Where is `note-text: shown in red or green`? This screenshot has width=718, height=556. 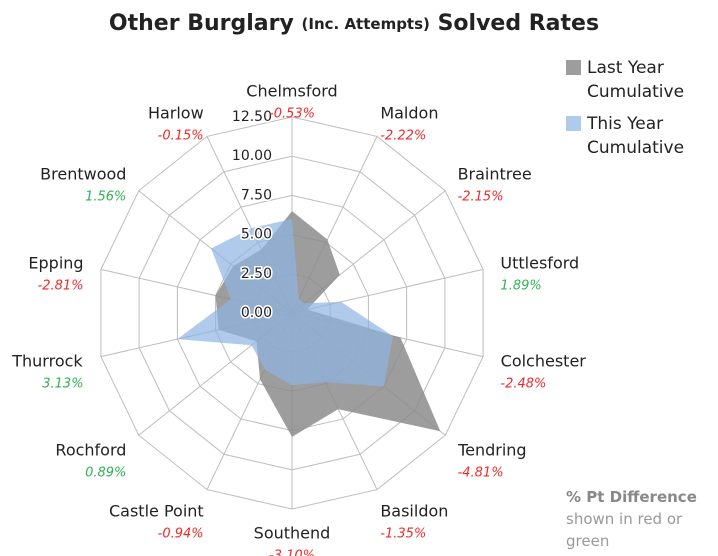
note-text: shown in red or green is located at coordinates (624, 530).